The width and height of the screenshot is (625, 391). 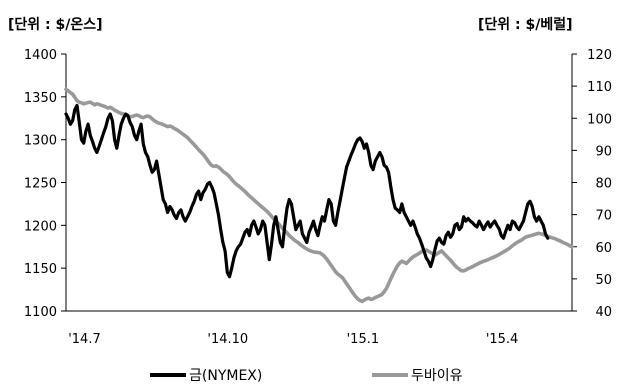 What do you see at coordinates (40, 269) in the screenshot?
I see `left-tick-label: 1150` at bounding box center [40, 269].